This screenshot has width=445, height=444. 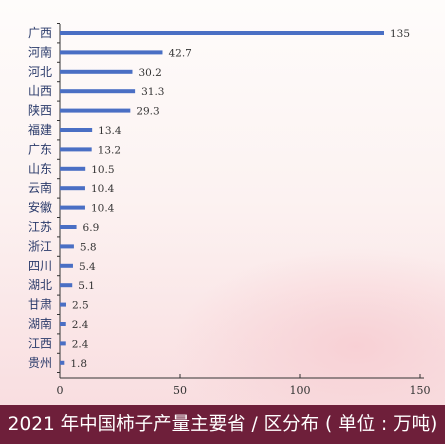 What do you see at coordinates (80, 306) in the screenshot?
I see `value-label: 2.5` at bounding box center [80, 306].